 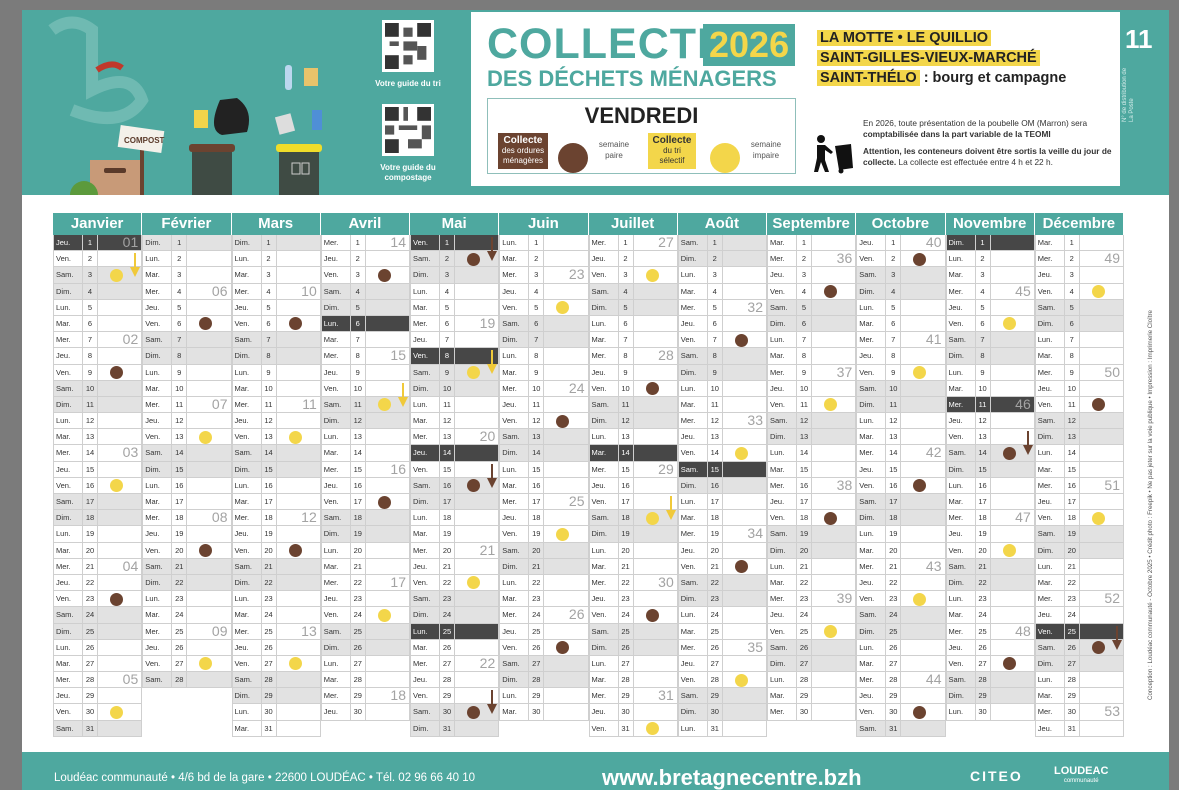 What do you see at coordinates (933, 565) in the screenshot?
I see `week-number: 43` at bounding box center [933, 565].